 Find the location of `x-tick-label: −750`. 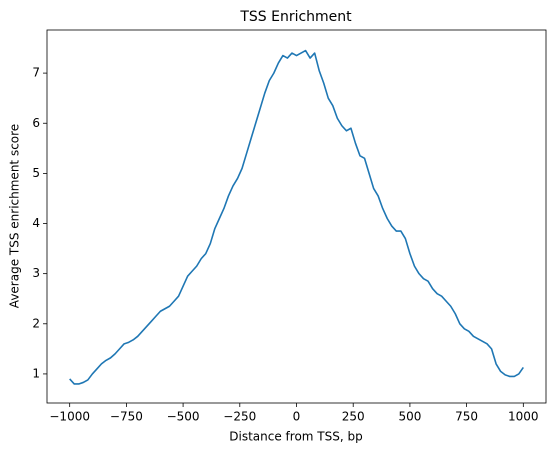

x-tick-label: −750 is located at coordinates (126, 417).